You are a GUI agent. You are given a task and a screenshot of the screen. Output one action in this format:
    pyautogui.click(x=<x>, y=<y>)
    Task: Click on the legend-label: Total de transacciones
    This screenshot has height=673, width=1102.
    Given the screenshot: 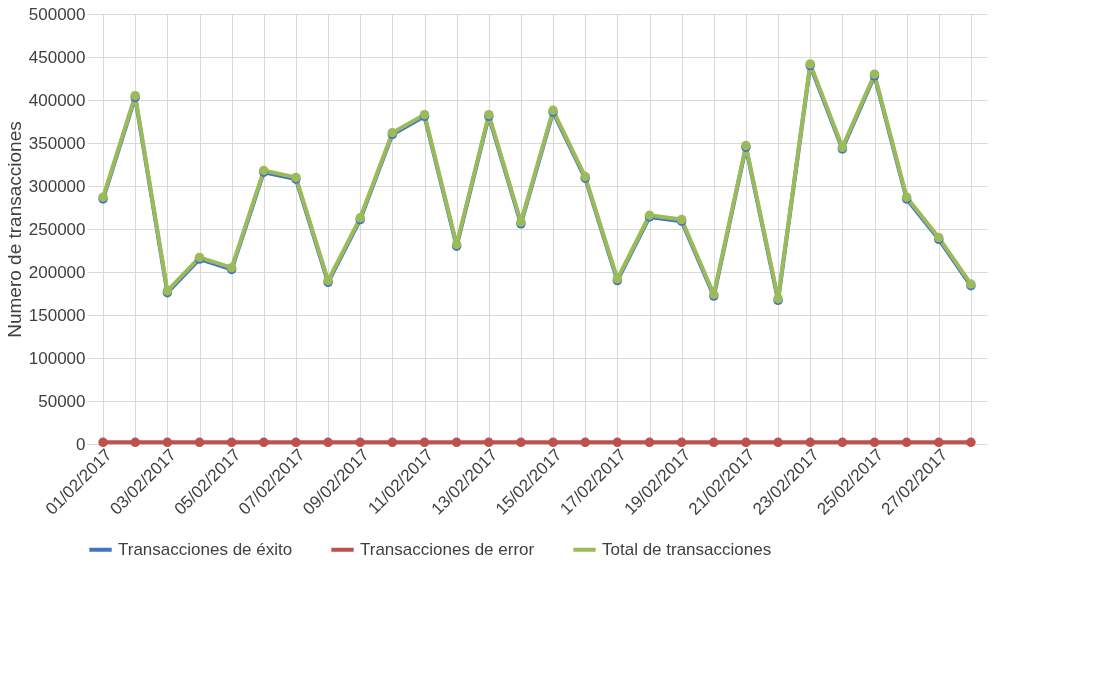 What is the action you would take?
    pyautogui.click(x=687, y=549)
    